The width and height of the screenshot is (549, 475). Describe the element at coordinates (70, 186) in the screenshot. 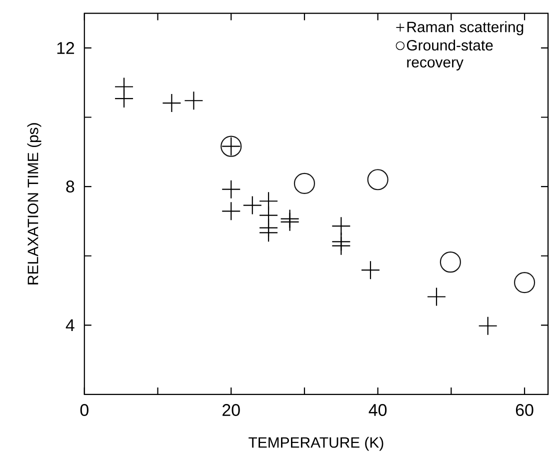

I see `y-tick-label: 8` at that location.